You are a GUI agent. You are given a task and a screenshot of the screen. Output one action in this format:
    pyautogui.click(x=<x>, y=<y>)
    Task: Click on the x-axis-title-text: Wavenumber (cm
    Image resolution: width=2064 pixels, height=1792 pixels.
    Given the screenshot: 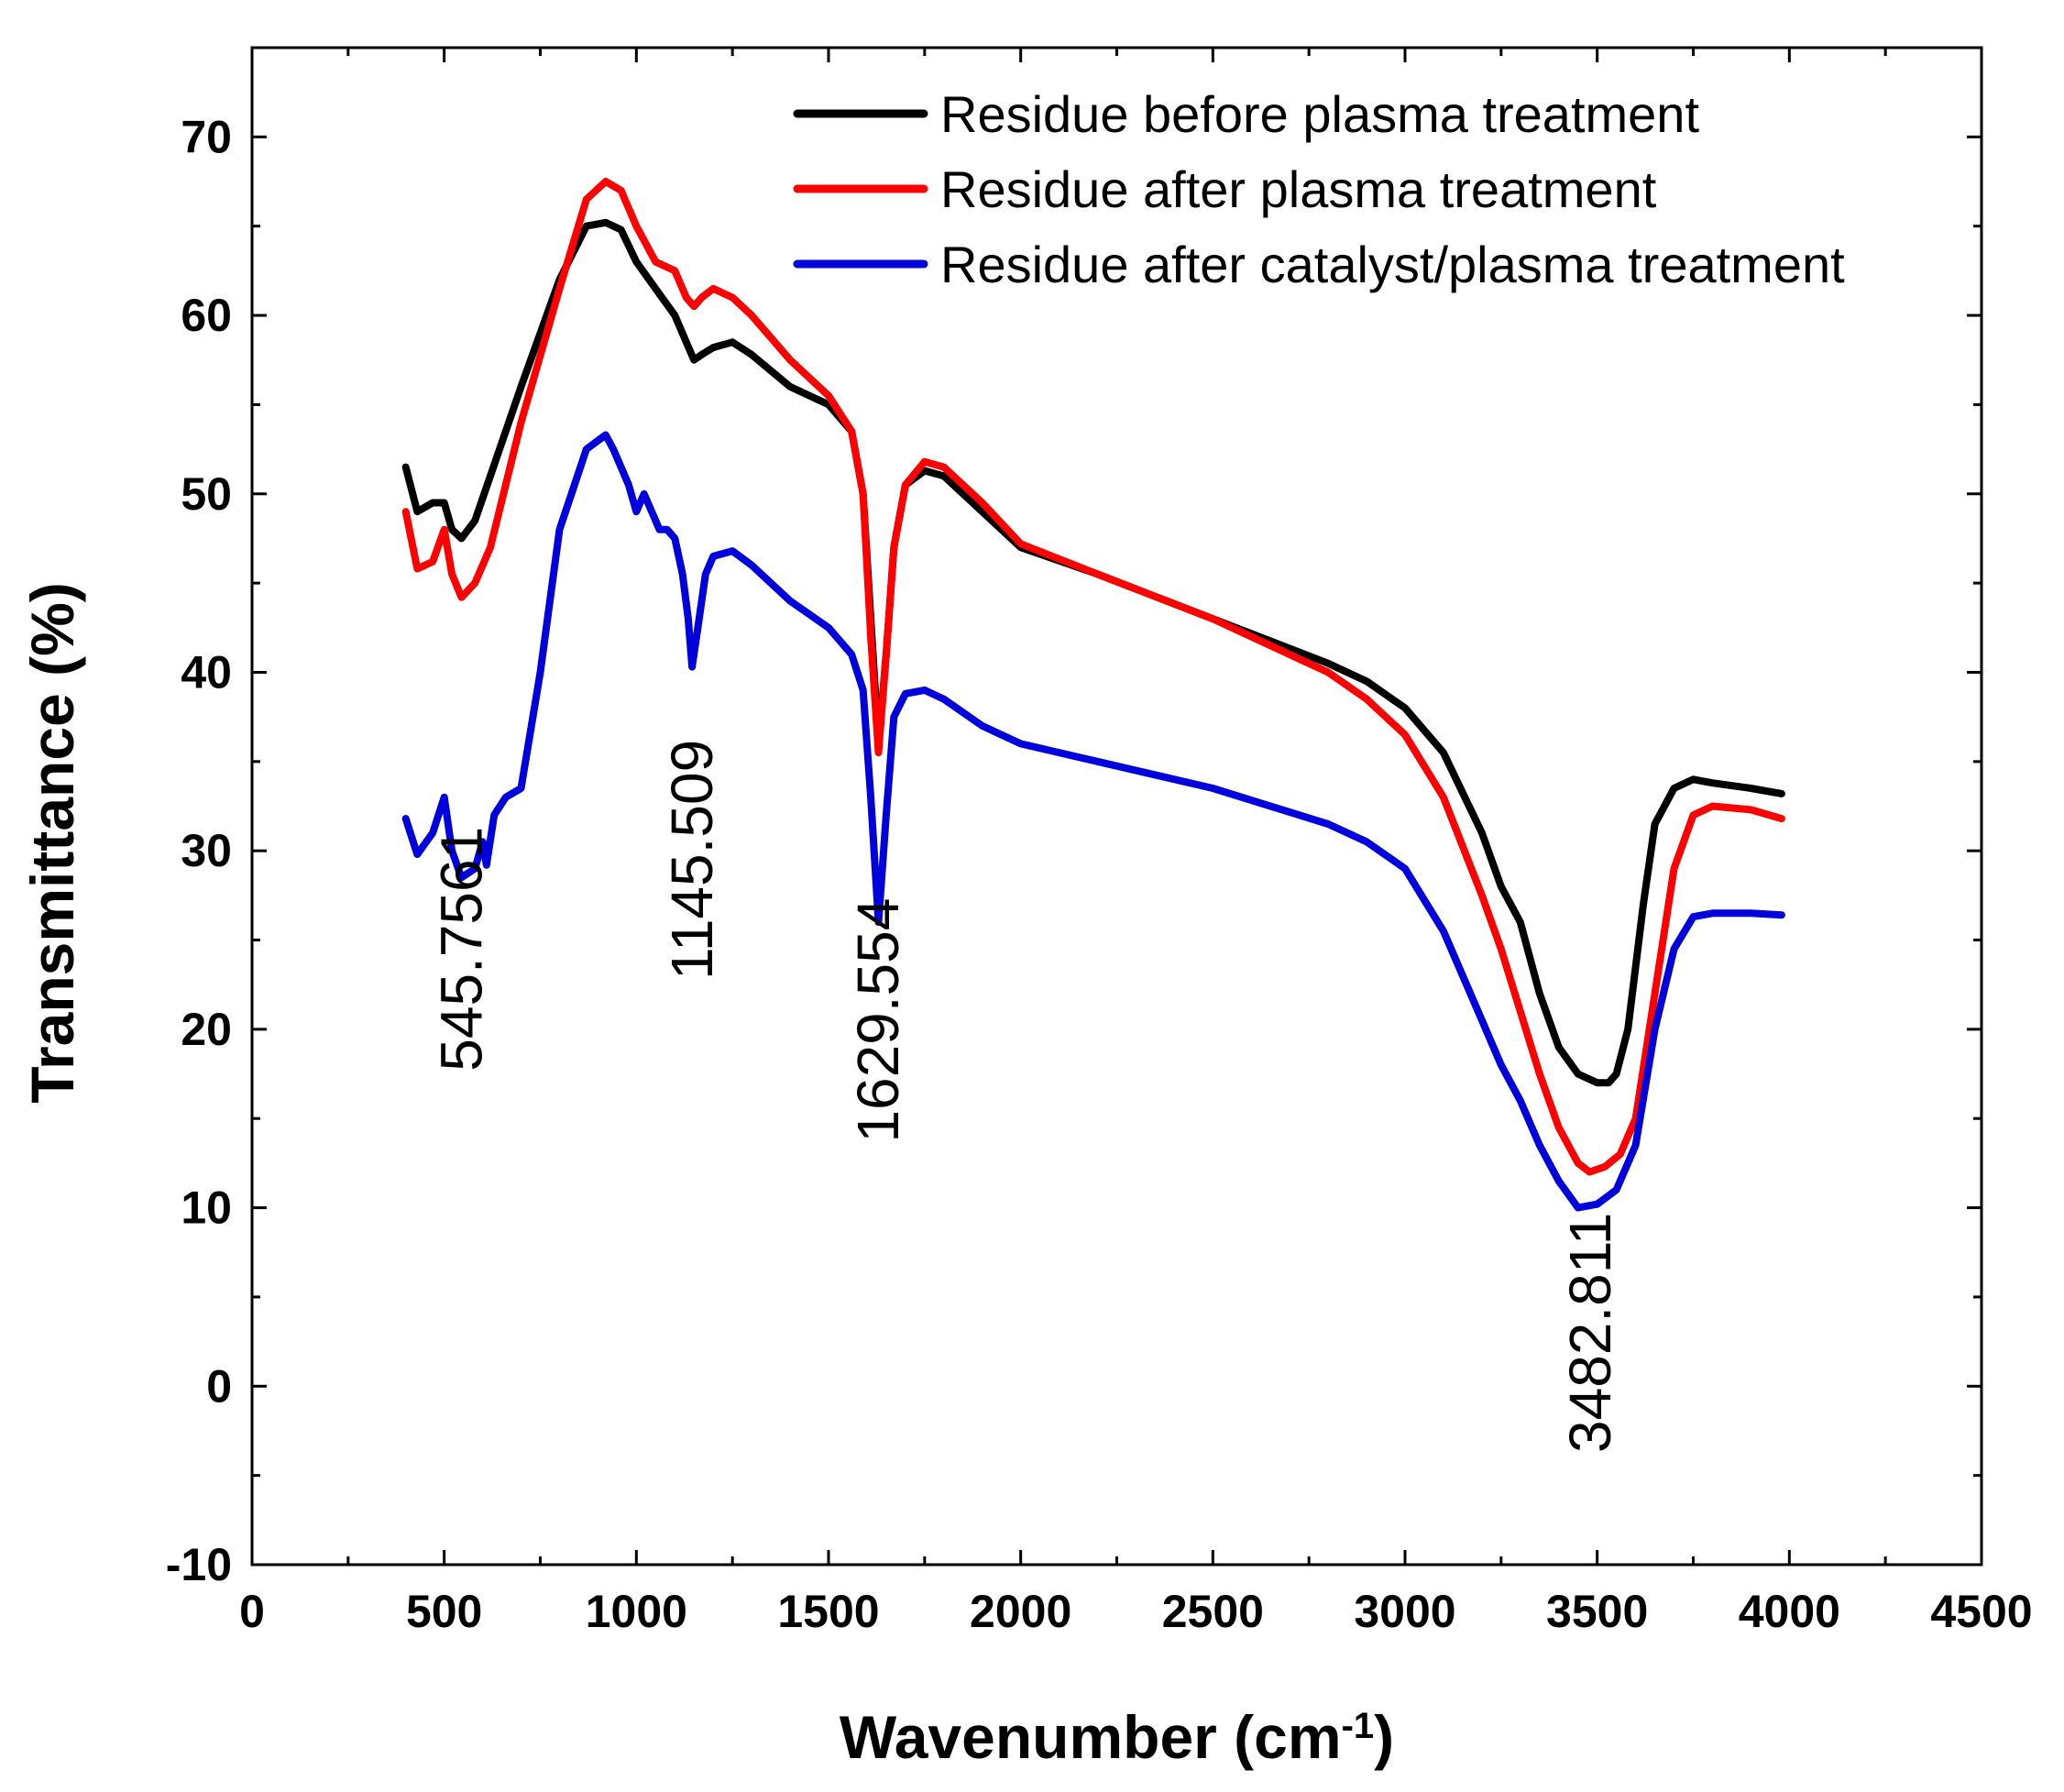 What is the action you would take?
    pyautogui.click(x=1091, y=1737)
    